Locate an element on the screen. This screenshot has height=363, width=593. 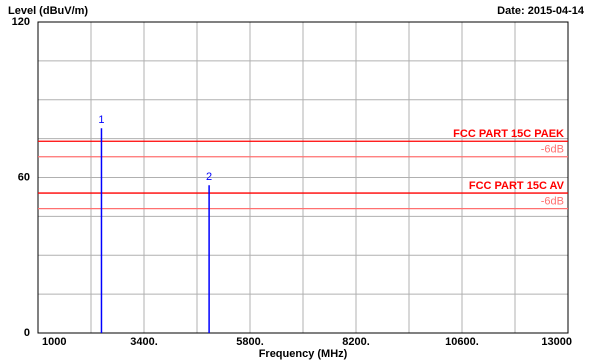
y-axis-label: Level (dBuV/m) is located at coordinates (48, 11).